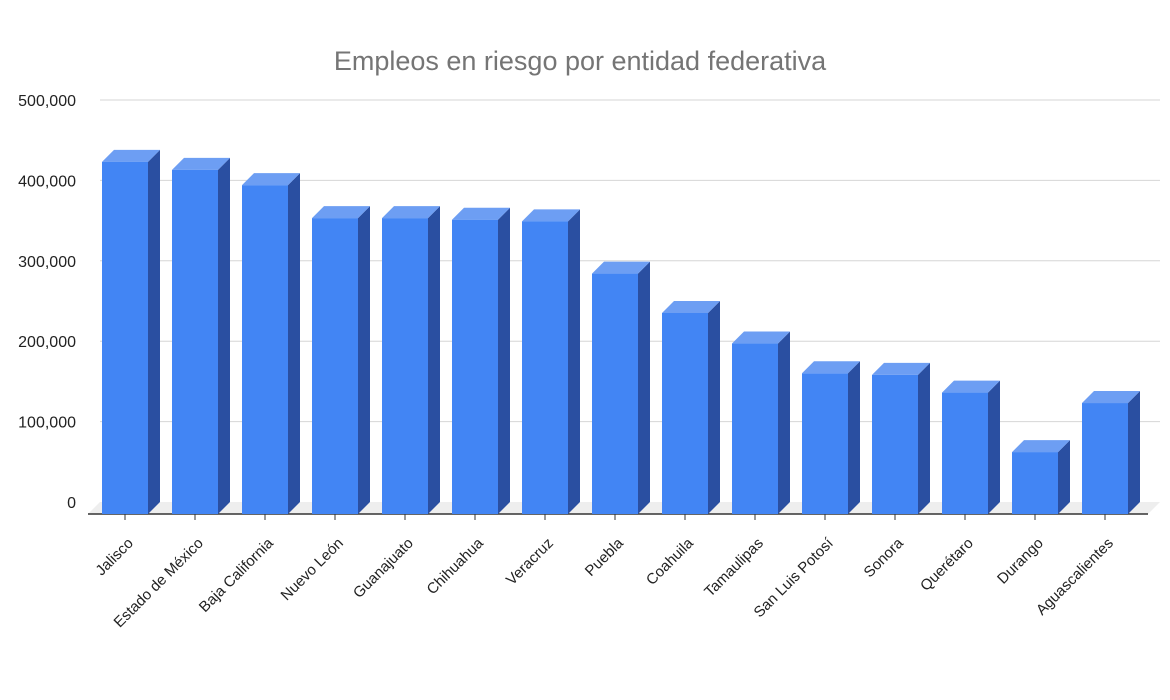 This screenshot has height=700, width=1170. What do you see at coordinates (47, 423) in the screenshot?
I see `y-tick-label: 100,000` at bounding box center [47, 423].